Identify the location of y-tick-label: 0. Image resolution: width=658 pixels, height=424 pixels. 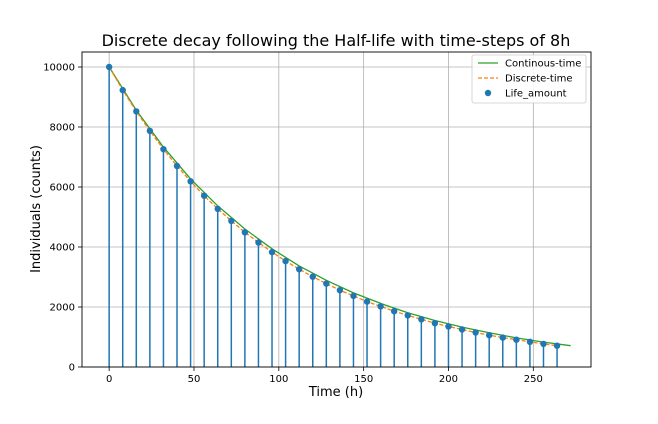
(72, 368).